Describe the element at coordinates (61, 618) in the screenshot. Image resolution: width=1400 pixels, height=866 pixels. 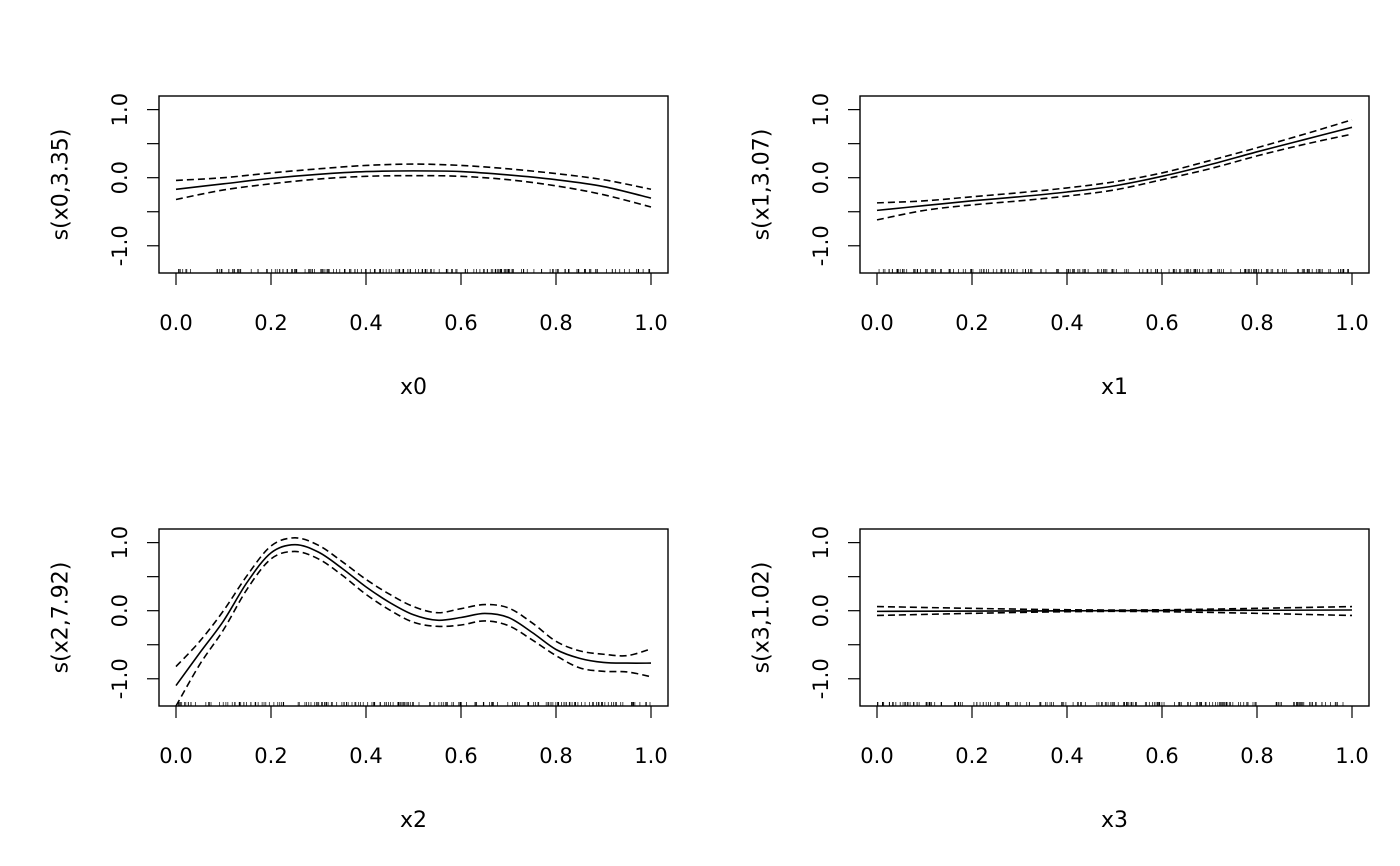
I see `y-axis-label: s(x2,7.92)` at that location.